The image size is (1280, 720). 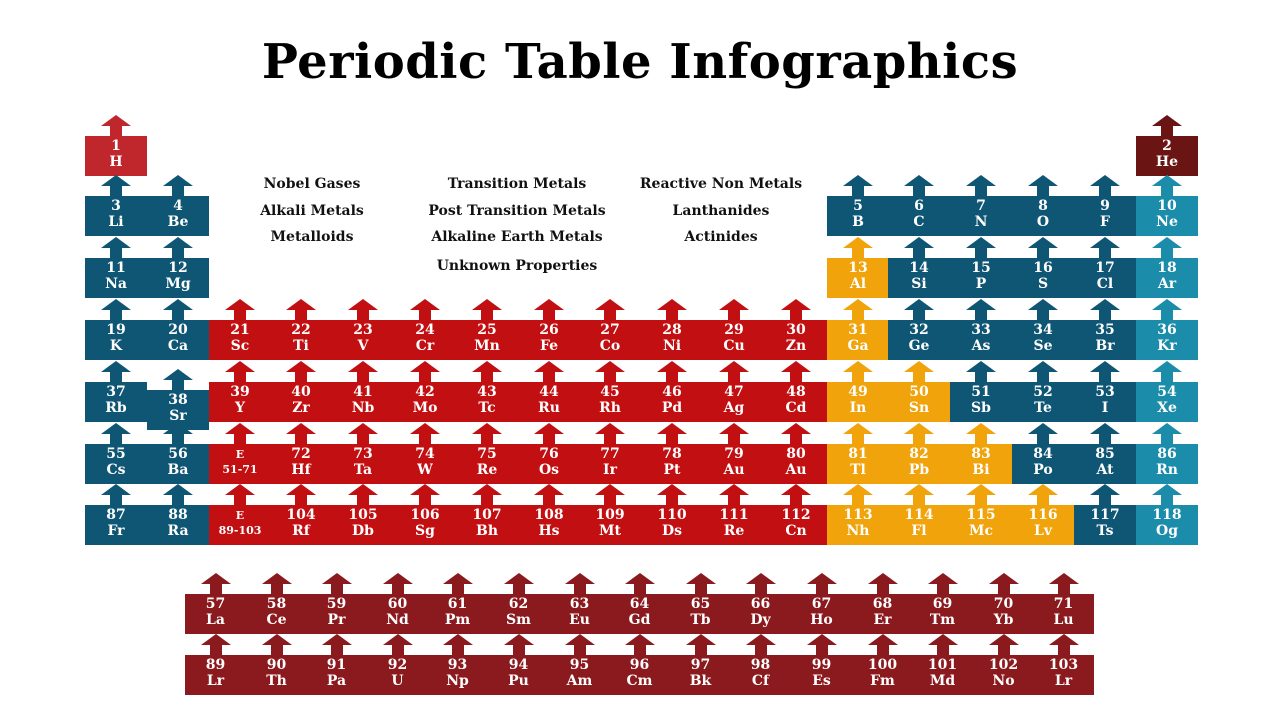 What do you see at coordinates (425, 531) in the screenshot?
I see `element-symbol: Sg` at bounding box center [425, 531].